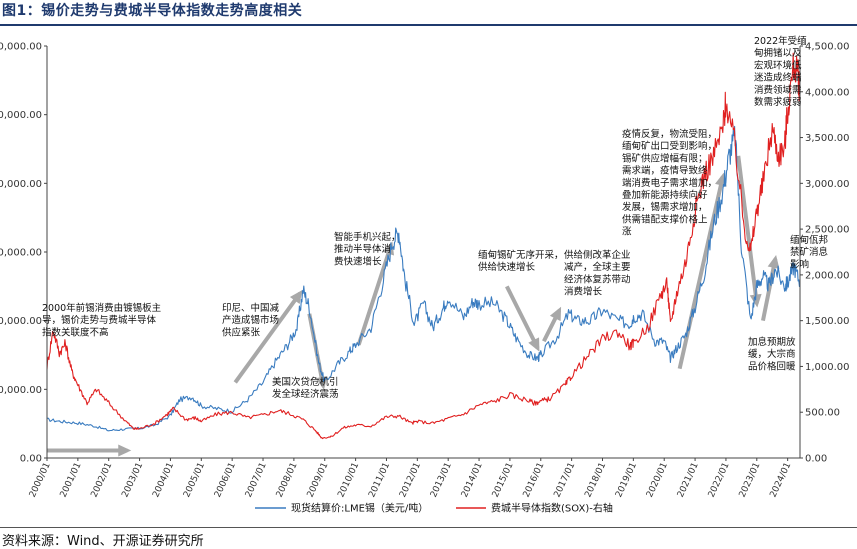 The width and height of the screenshot is (857, 549). What do you see at coordinates (358, 261) in the screenshot?
I see `annotation-text: 费快速增长` at bounding box center [358, 261].